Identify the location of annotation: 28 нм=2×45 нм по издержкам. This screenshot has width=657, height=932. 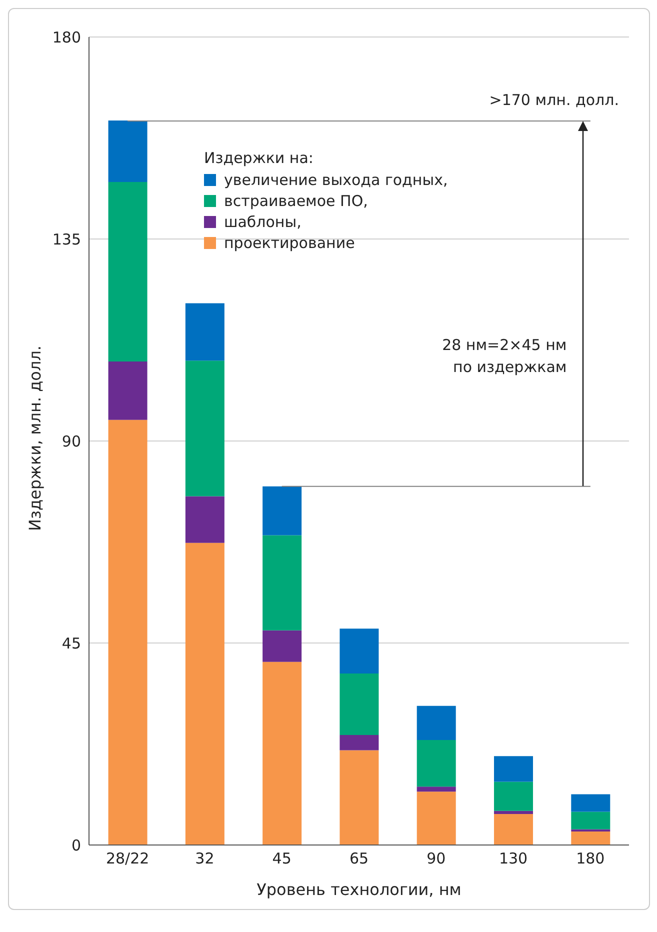
(504, 356).